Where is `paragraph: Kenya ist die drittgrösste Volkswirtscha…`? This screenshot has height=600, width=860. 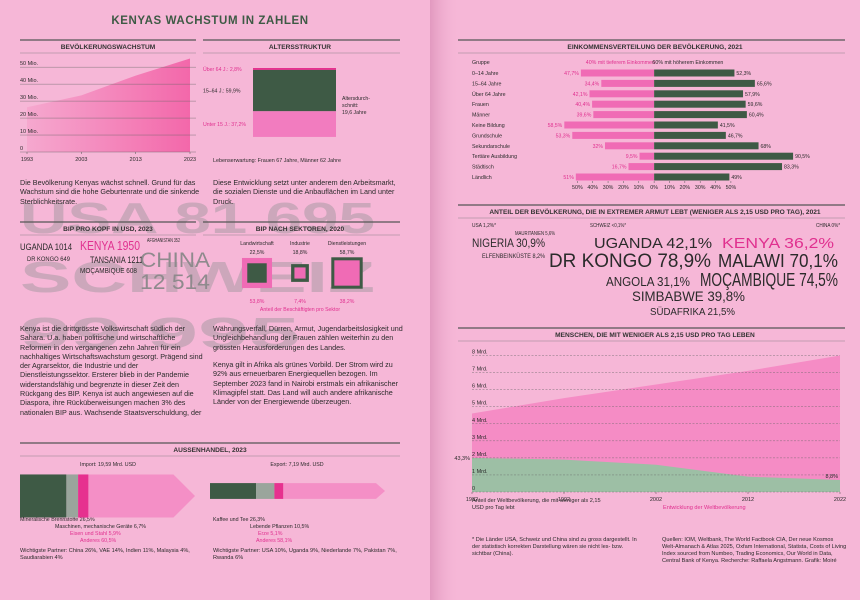
paragraph: Kenya ist die drittgrösste Volkswirtscha… is located at coordinates (111, 370).